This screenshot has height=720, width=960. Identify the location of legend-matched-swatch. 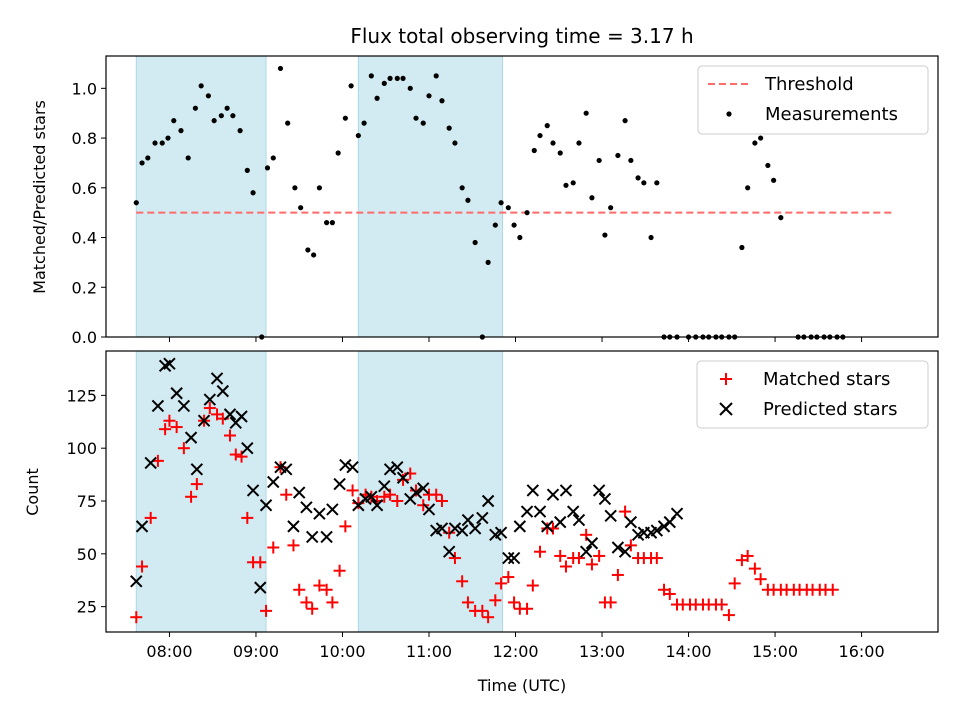
(726, 379).